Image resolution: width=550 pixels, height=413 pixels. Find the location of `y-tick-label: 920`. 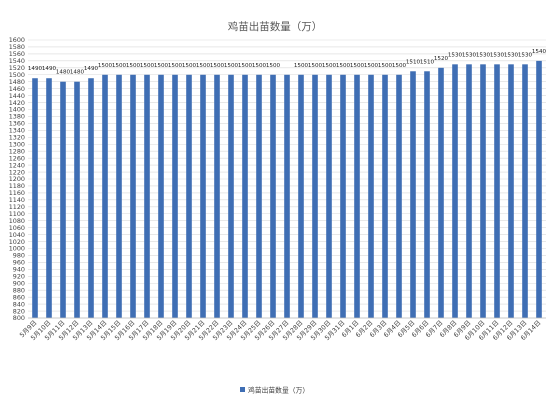

y-tick-label: 920 is located at coordinates (19, 277).